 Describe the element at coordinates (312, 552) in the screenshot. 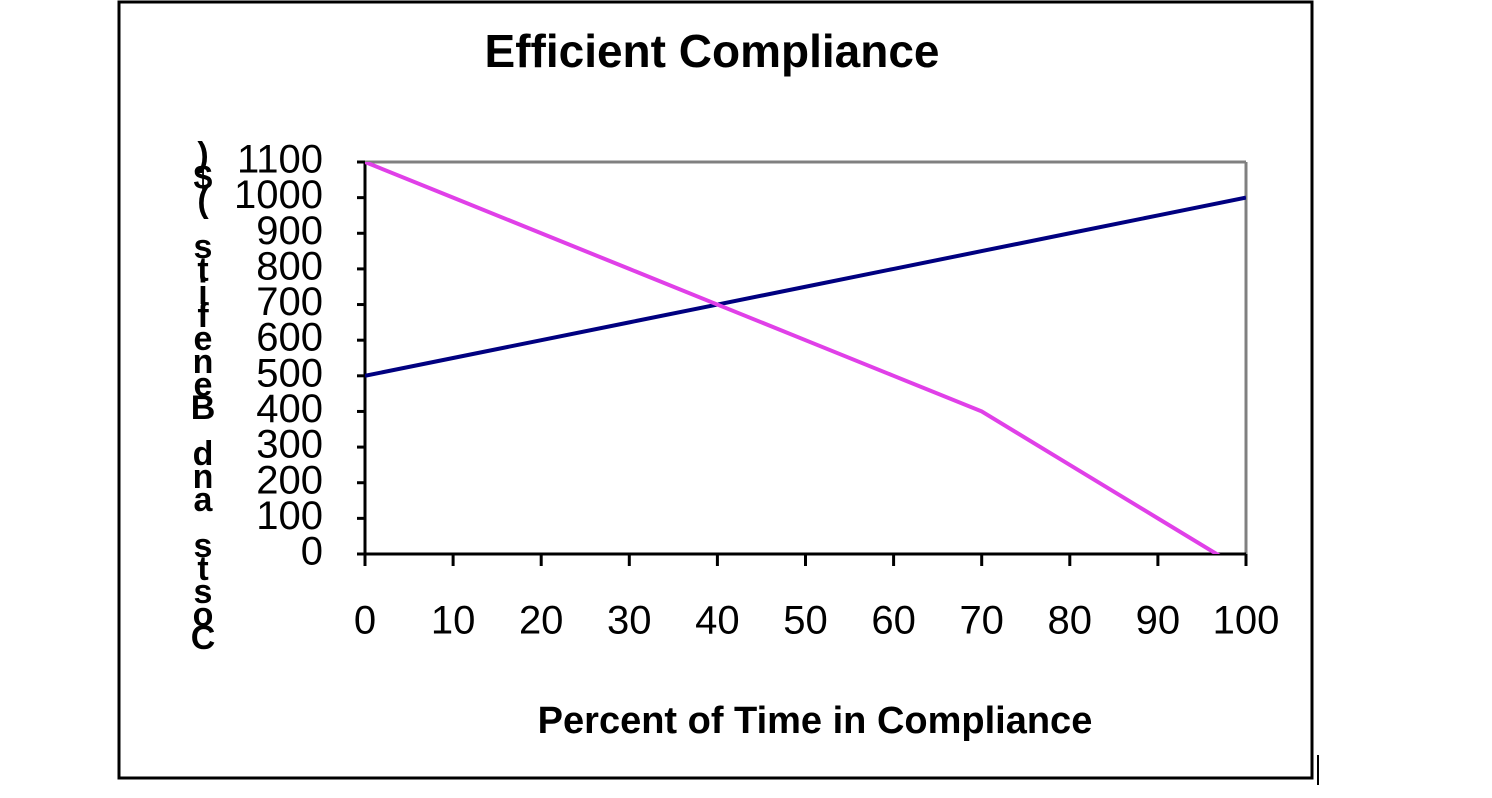

I see `y-tick-label: 0` at that location.